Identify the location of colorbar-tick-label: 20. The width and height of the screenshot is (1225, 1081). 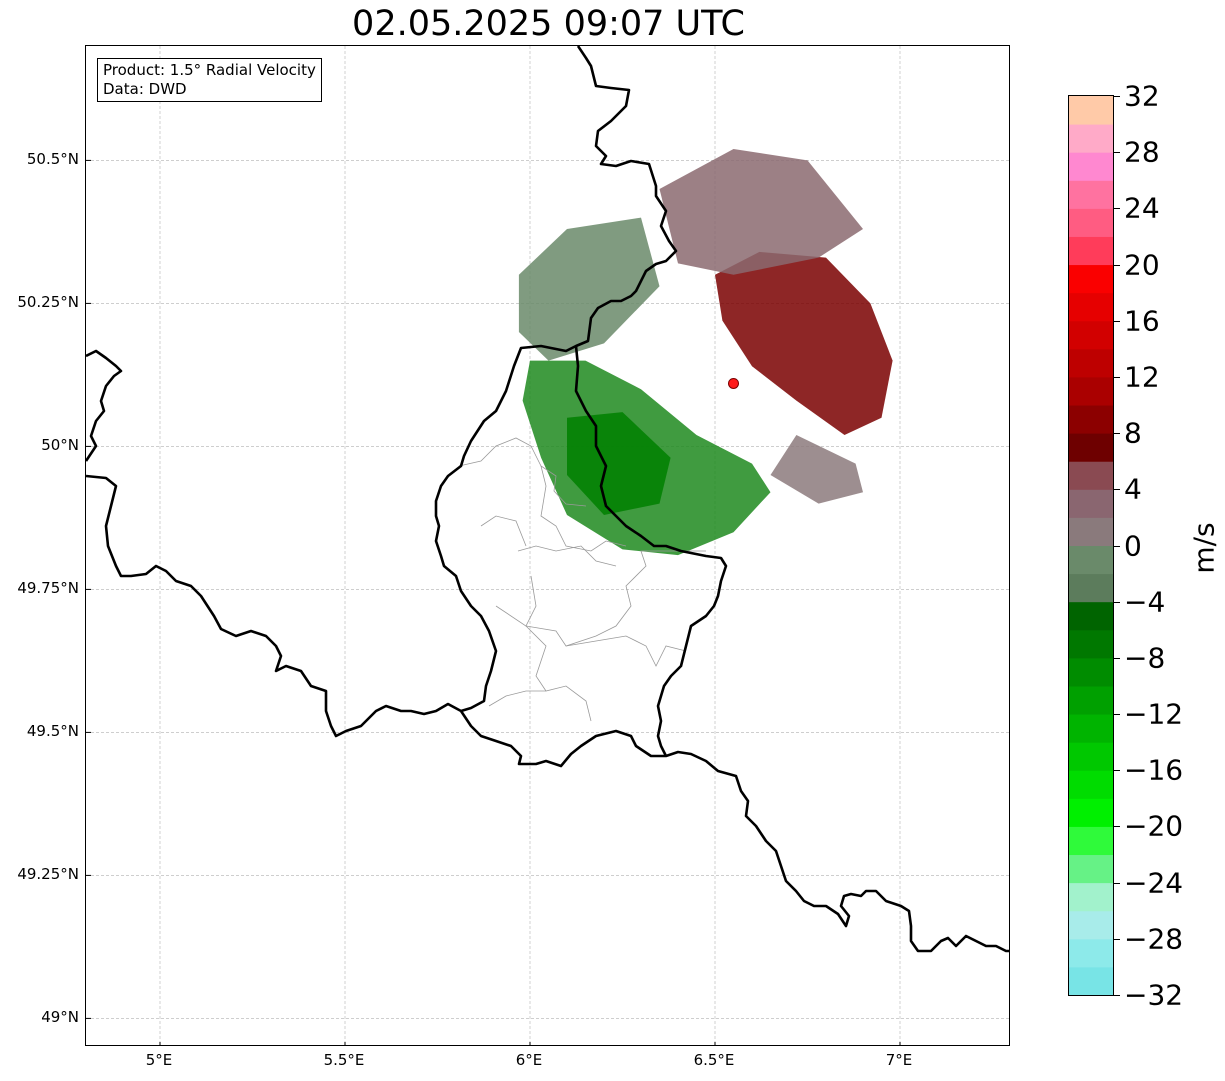
(1142, 265).